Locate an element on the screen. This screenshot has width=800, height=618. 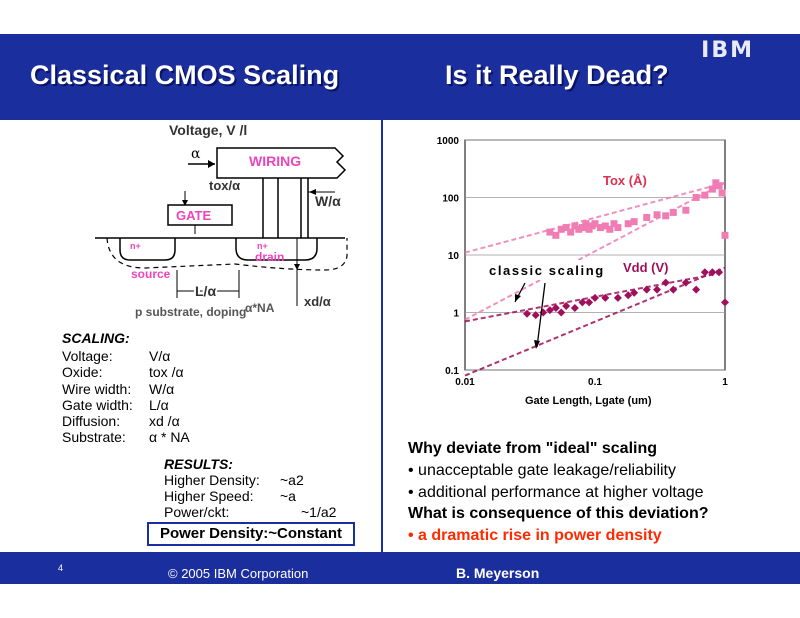
footer-bar is located at coordinates (400, 568).